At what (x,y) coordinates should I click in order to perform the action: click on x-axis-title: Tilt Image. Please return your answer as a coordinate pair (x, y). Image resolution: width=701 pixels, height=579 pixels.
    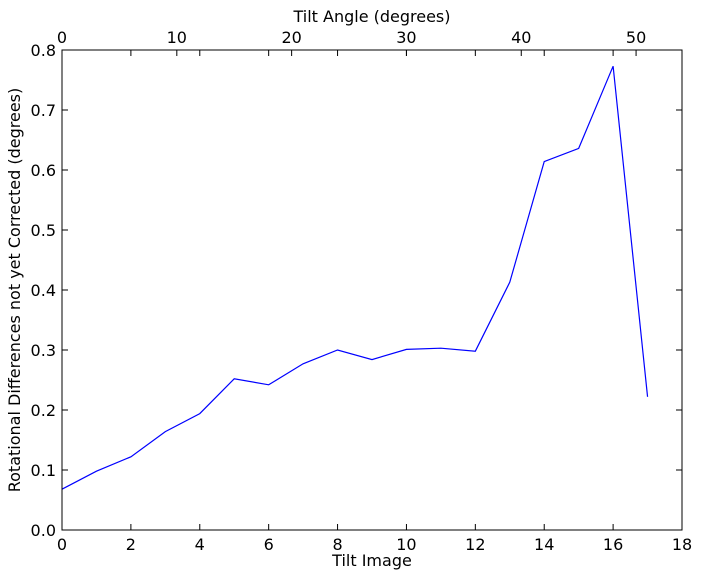
    Looking at the image, I should click on (371, 560).